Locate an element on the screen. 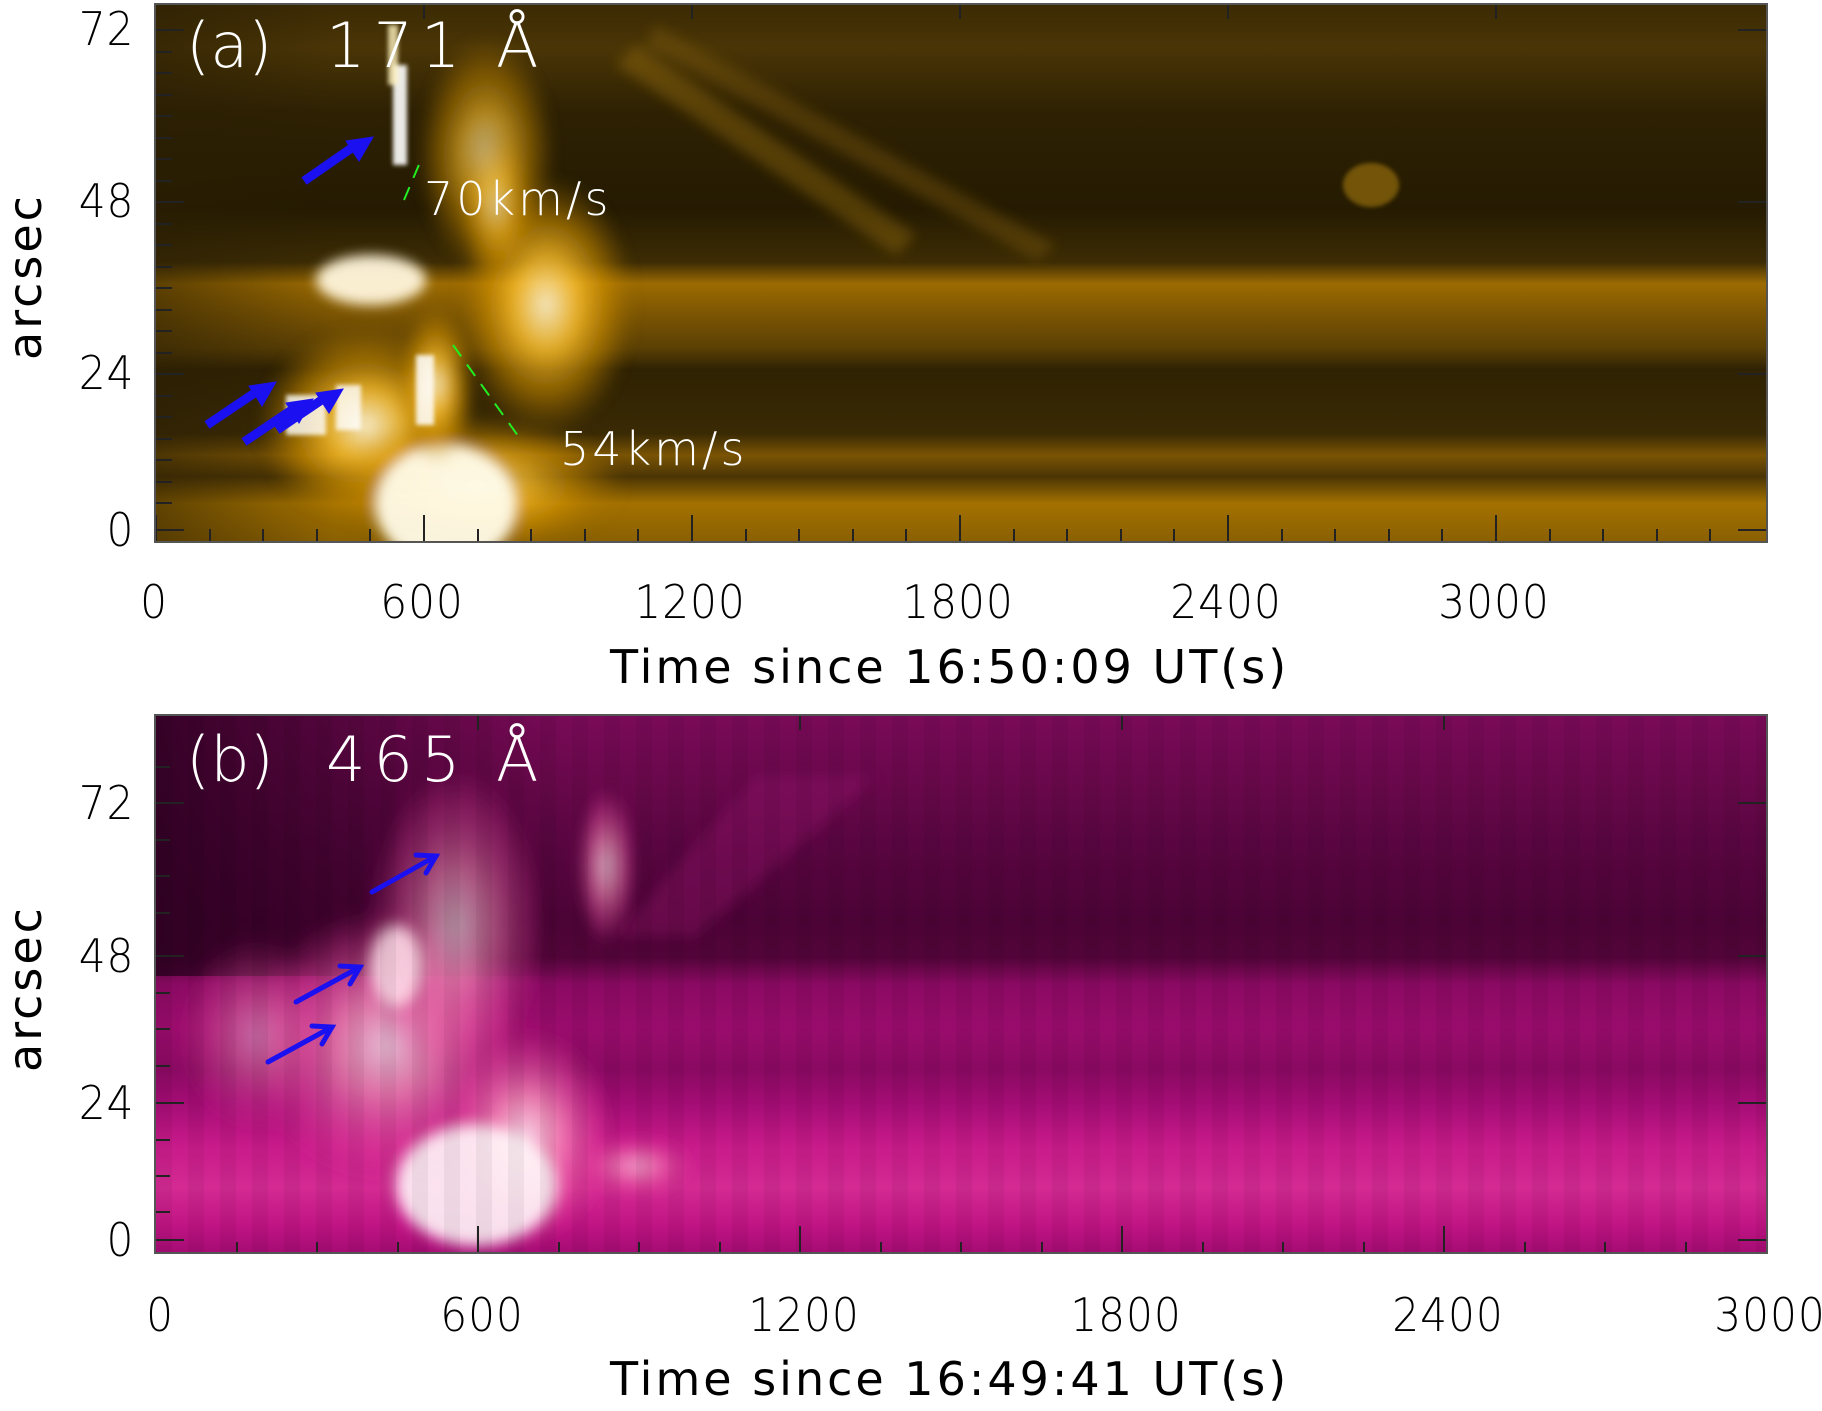  panel-a-label: (a) is located at coordinates (229, 45).